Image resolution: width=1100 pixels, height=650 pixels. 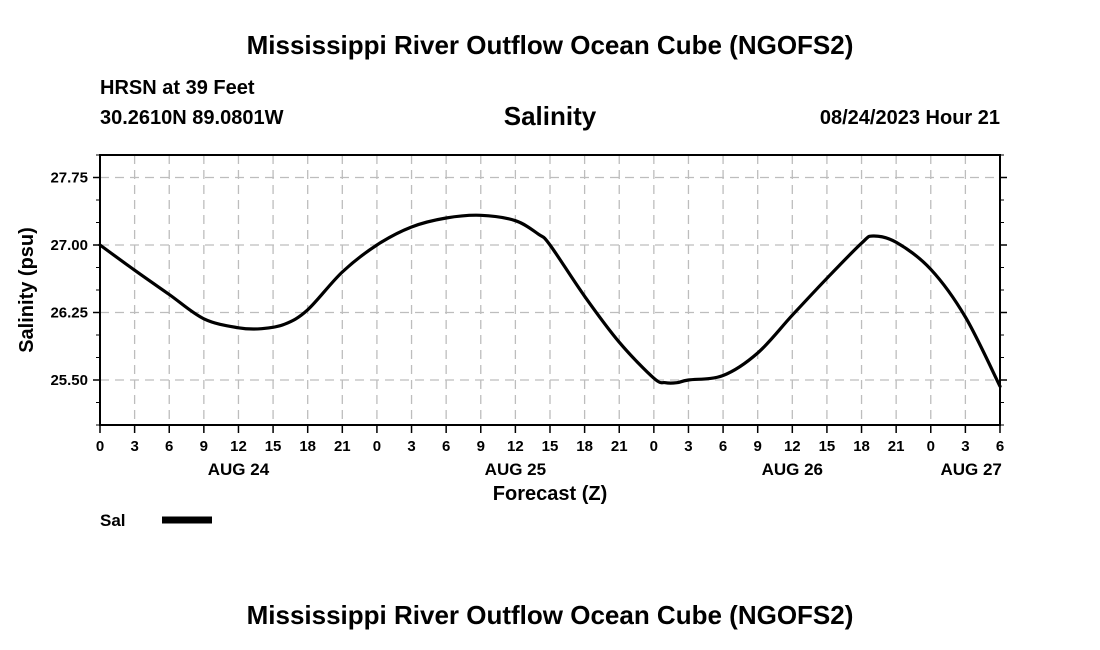 I want to click on x-axis-label: Forecast (Z), so click(x=550, y=494).